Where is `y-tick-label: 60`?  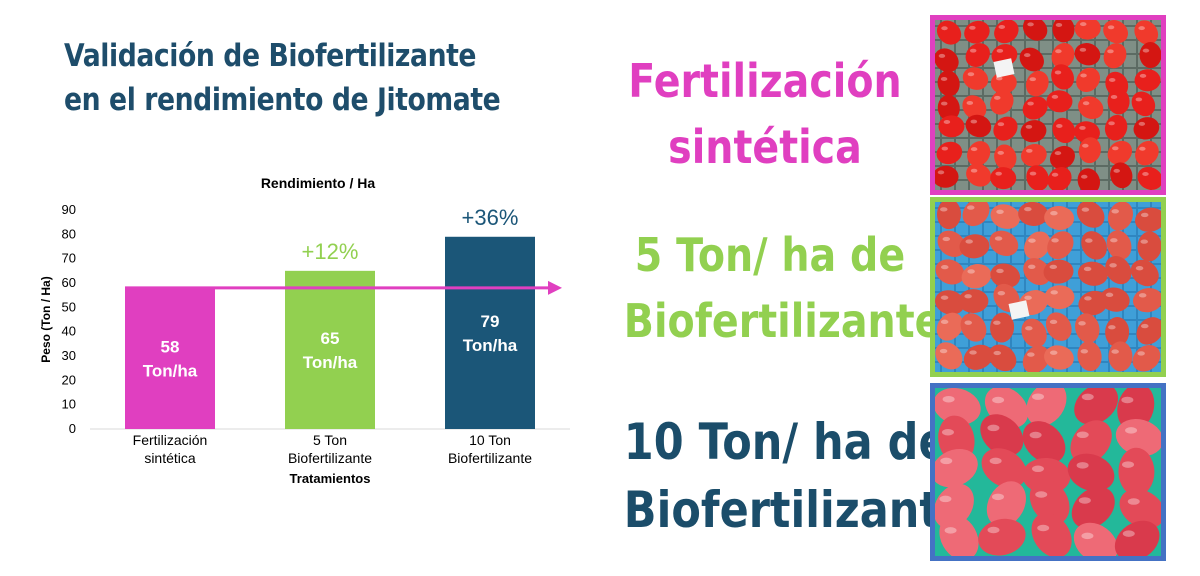
y-tick-label: 60 is located at coordinates (69, 282).